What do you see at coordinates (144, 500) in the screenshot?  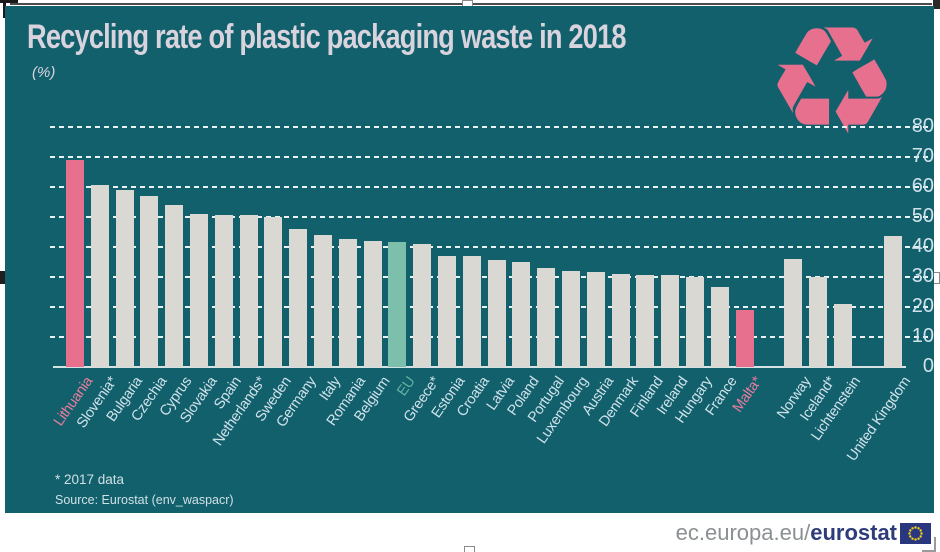 I see `footnote-source: Source: Eurostat (env_waspacr)` at bounding box center [144, 500].